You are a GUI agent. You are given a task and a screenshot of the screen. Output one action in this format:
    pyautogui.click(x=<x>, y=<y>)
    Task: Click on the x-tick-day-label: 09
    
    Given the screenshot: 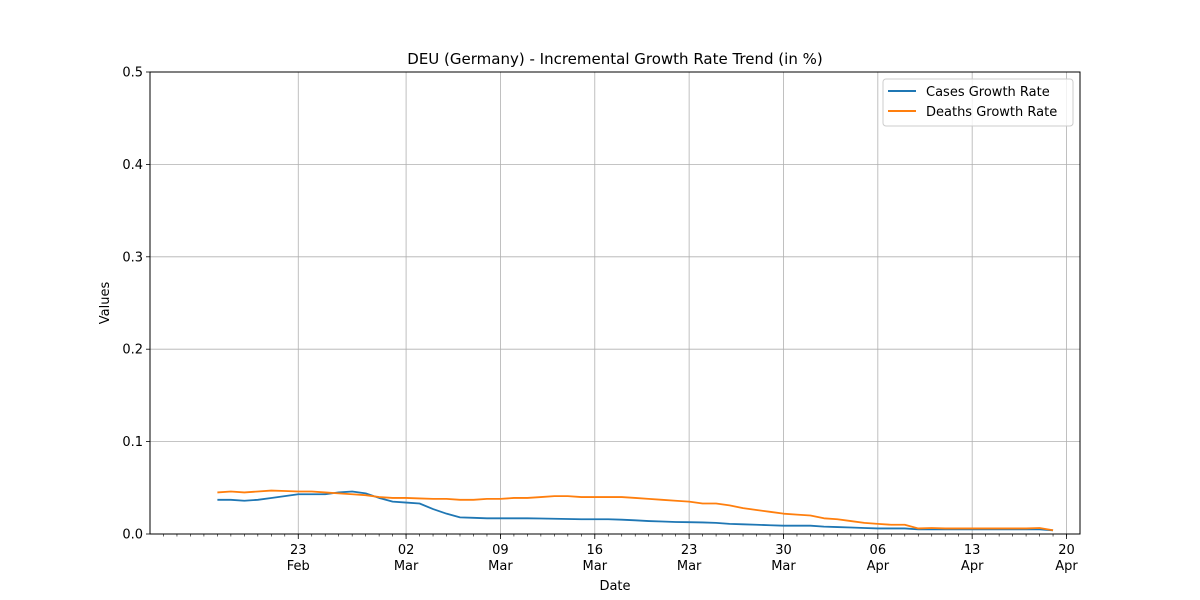 What is the action you would take?
    pyautogui.click(x=500, y=550)
    